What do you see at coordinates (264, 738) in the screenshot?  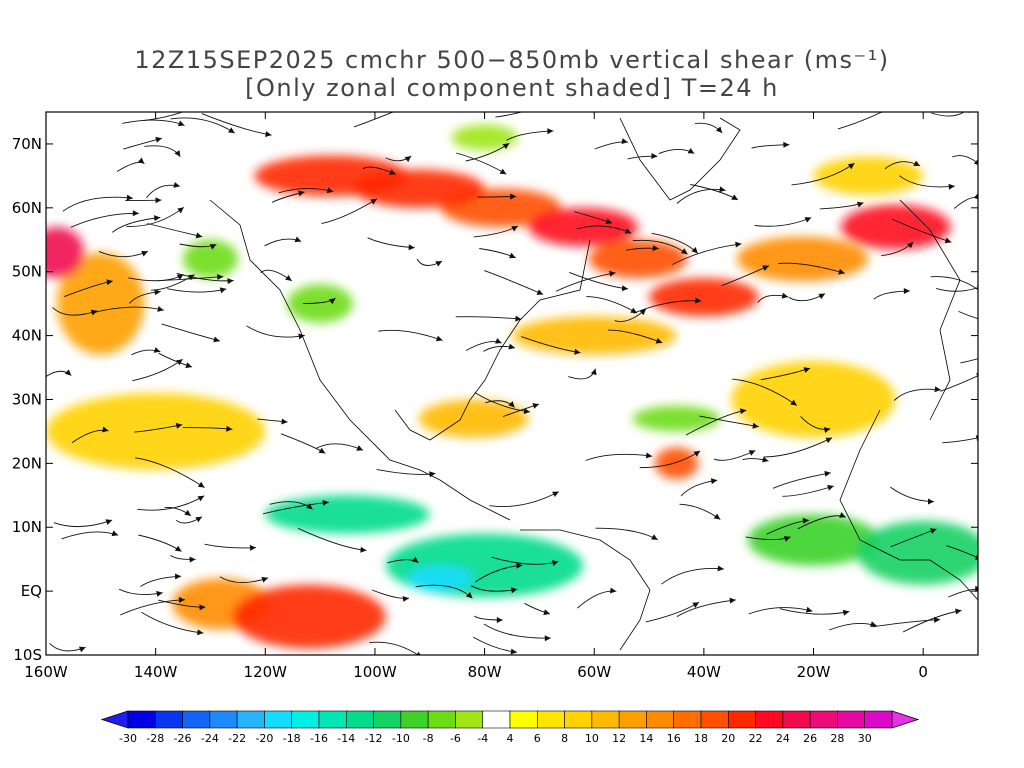 I see `colorbar-label: -20` at bounding box center [264, 738].